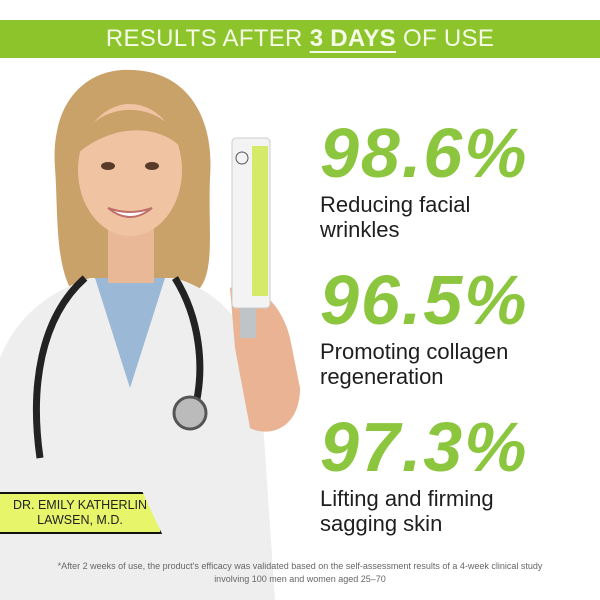 Image resolution: width=600 pixels, height=600 pixels. I want to click on stat-description: Lifting and firming sagging skin, so click(407, 511).